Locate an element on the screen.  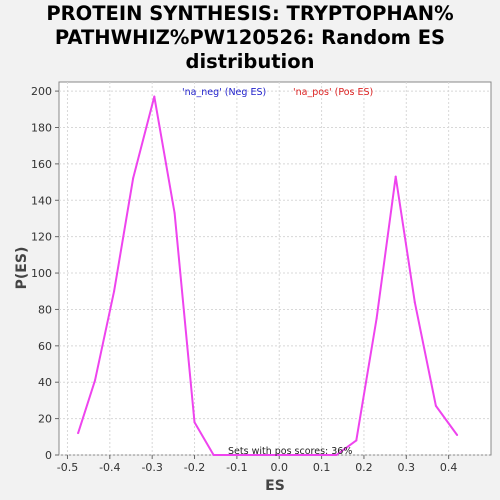
x-tick-label: -0.3 is located at coordinates (151, 467).